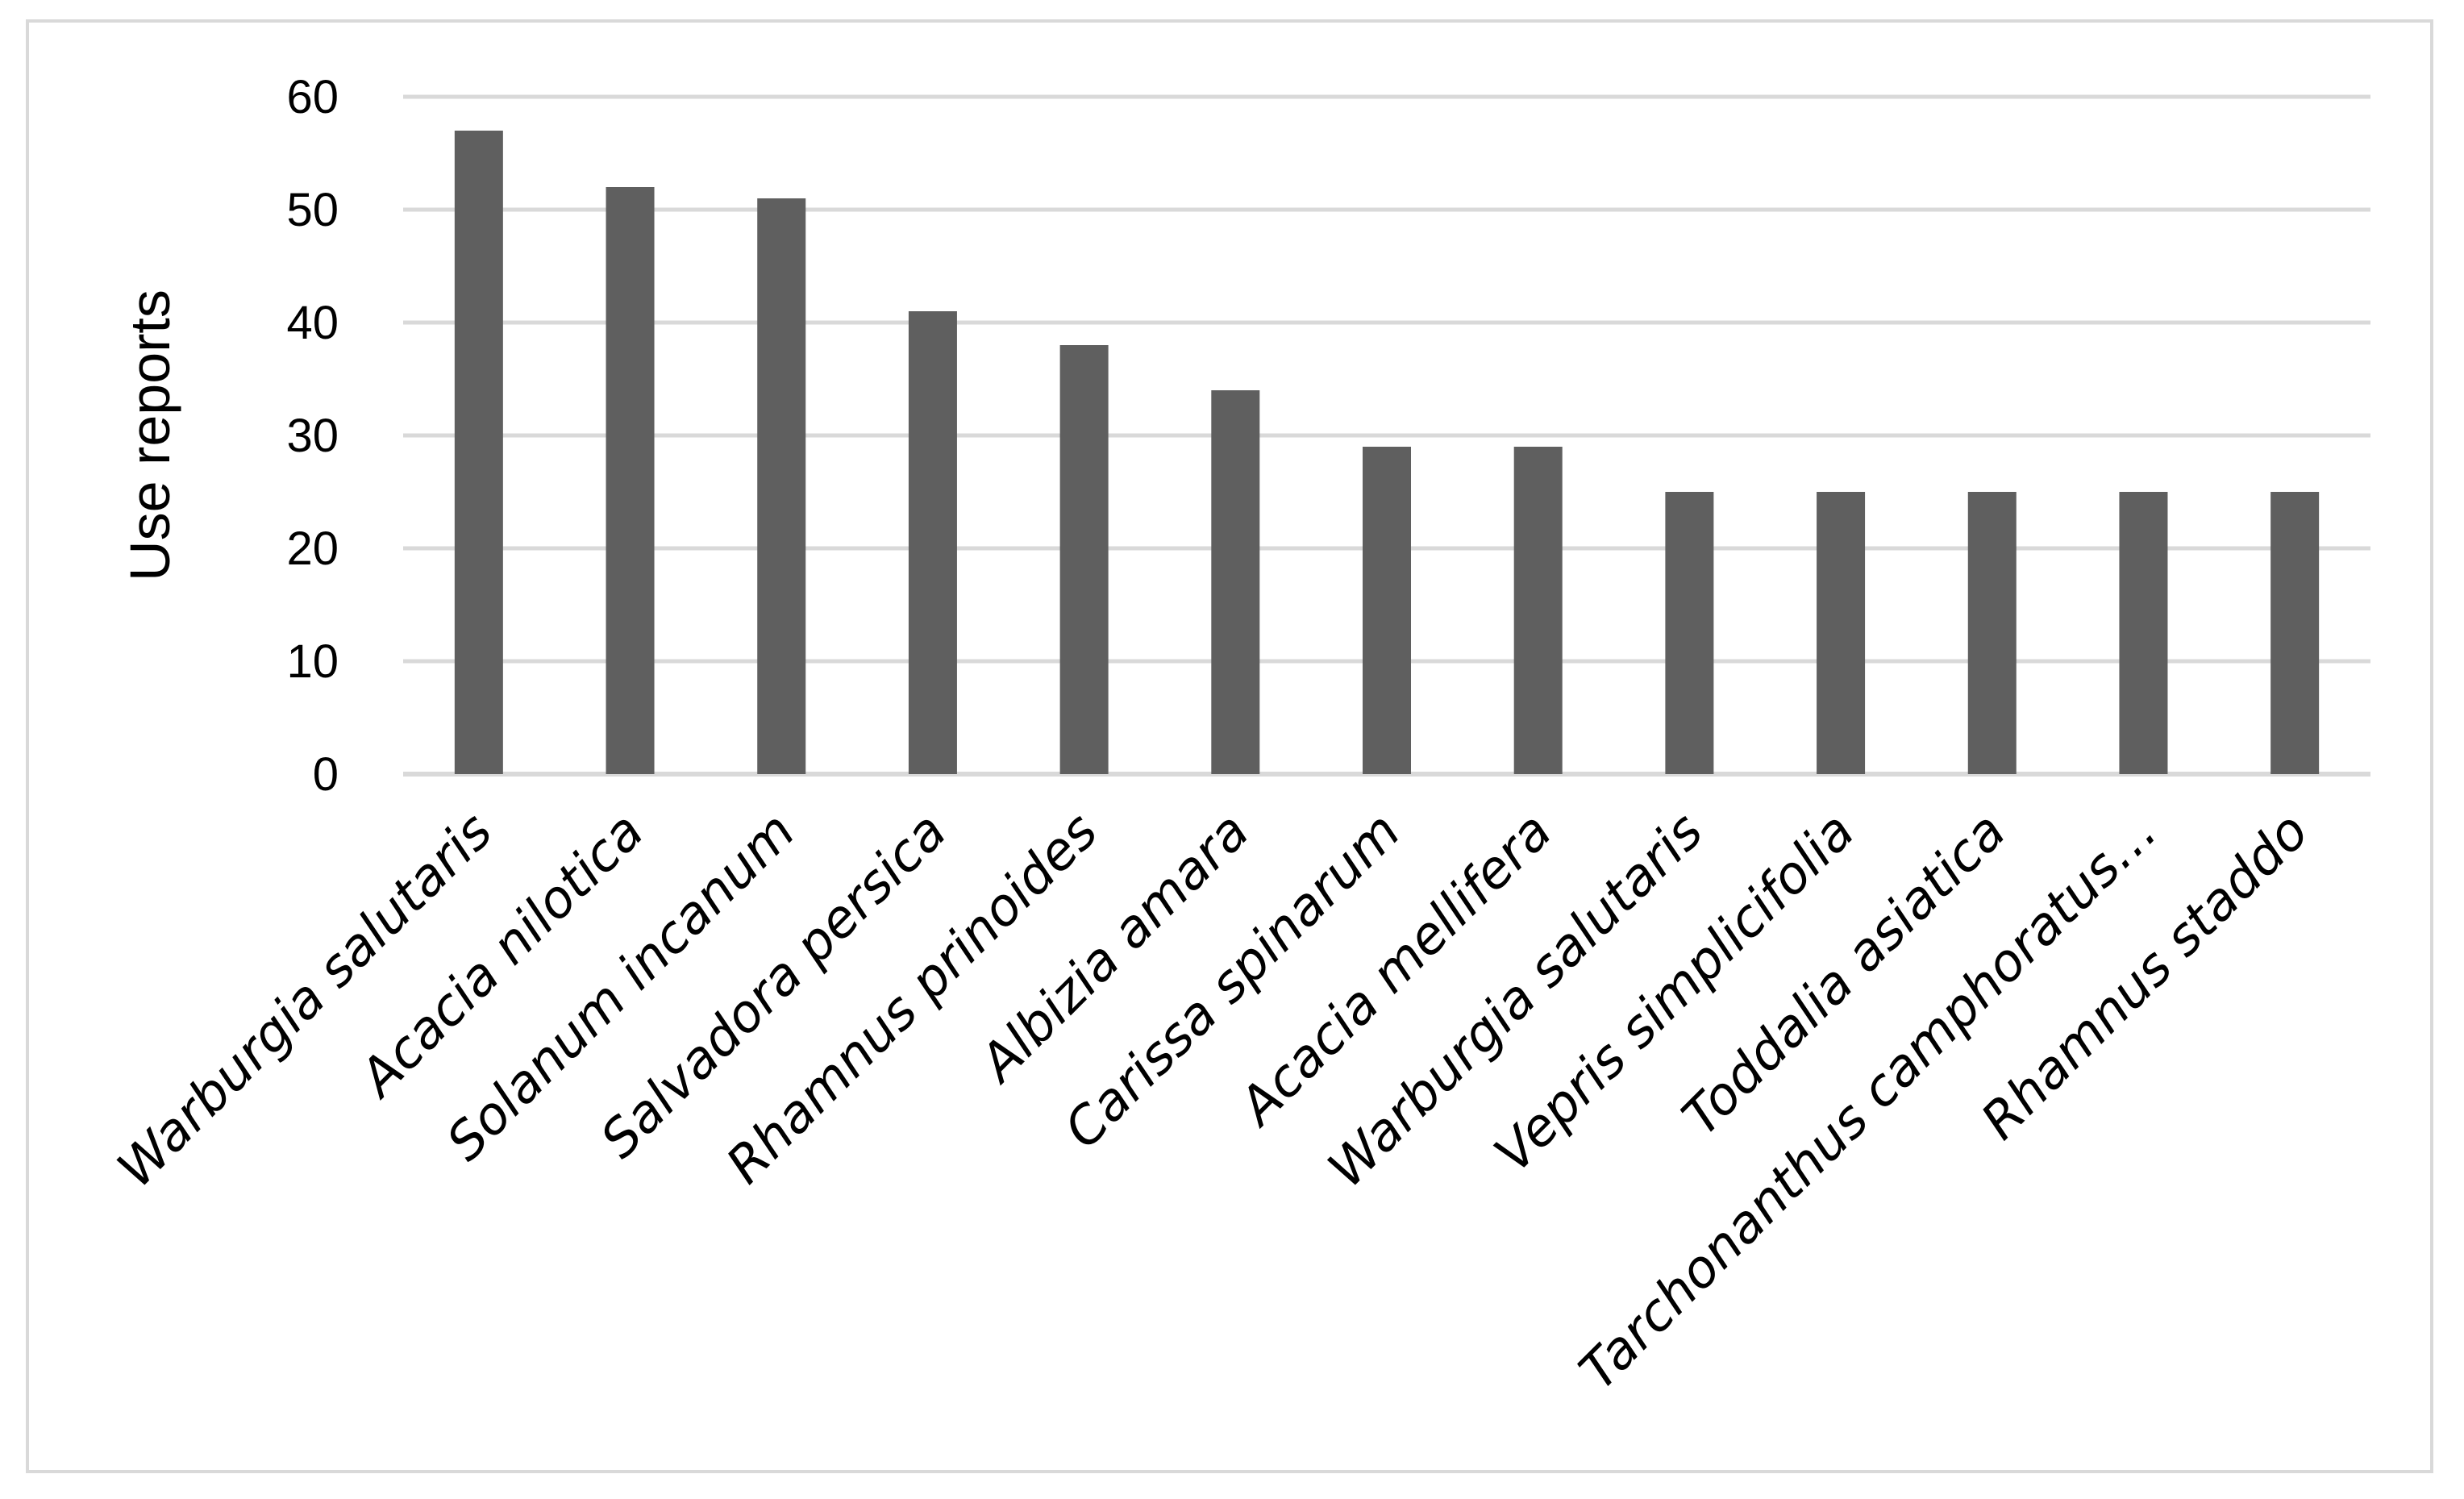 This screenshot has height=1499, width=2464. I want to click on y-tick-label: 10, so click(312, 661).